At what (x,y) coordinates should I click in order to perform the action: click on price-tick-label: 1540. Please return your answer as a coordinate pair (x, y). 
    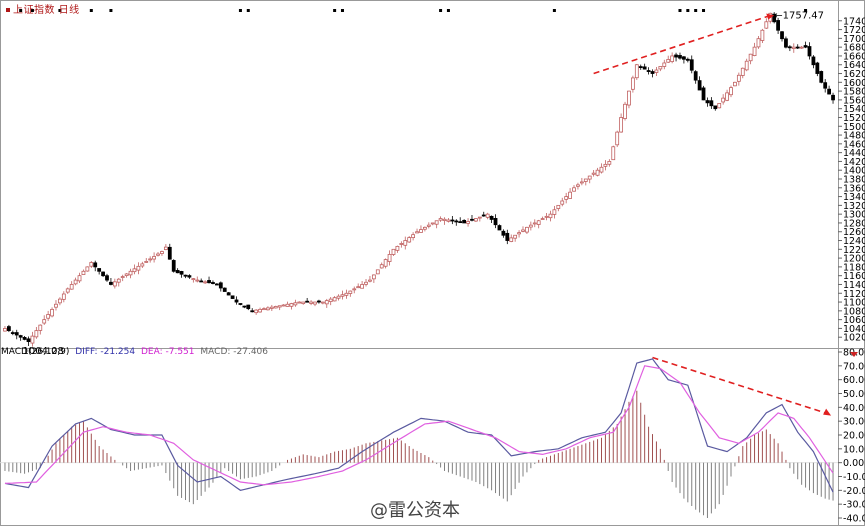
    Looking at the image, I should click on (854, 109).